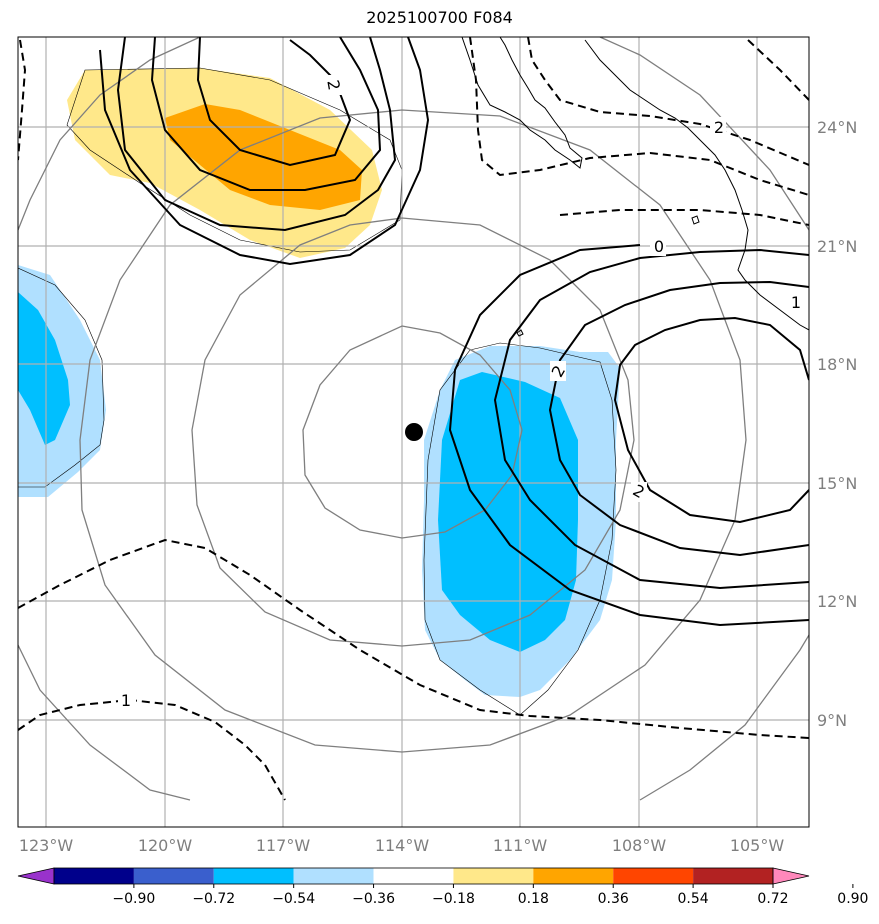 The image size is (879, 924). I want to click on negative-anomaly-east-strong, so click(508, 512).